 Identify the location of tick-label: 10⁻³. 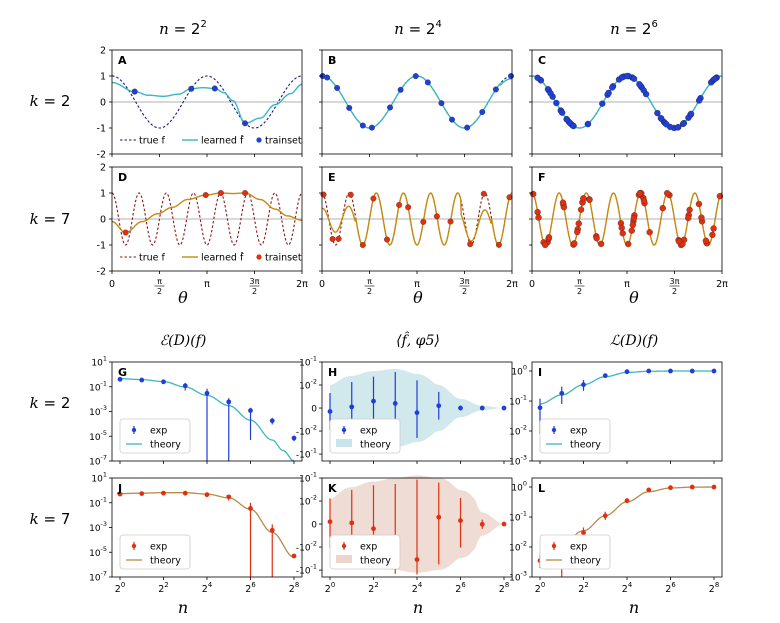
(518, 461).